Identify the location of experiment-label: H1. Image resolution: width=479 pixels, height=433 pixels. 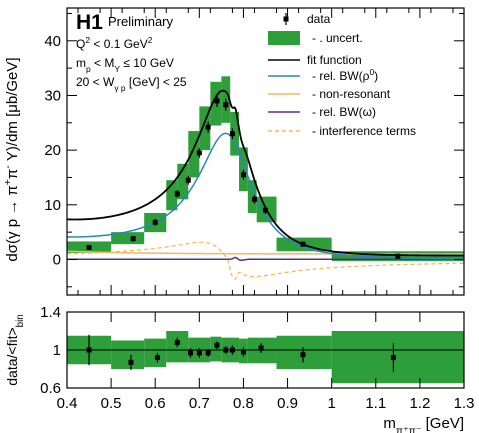
(89, 22).